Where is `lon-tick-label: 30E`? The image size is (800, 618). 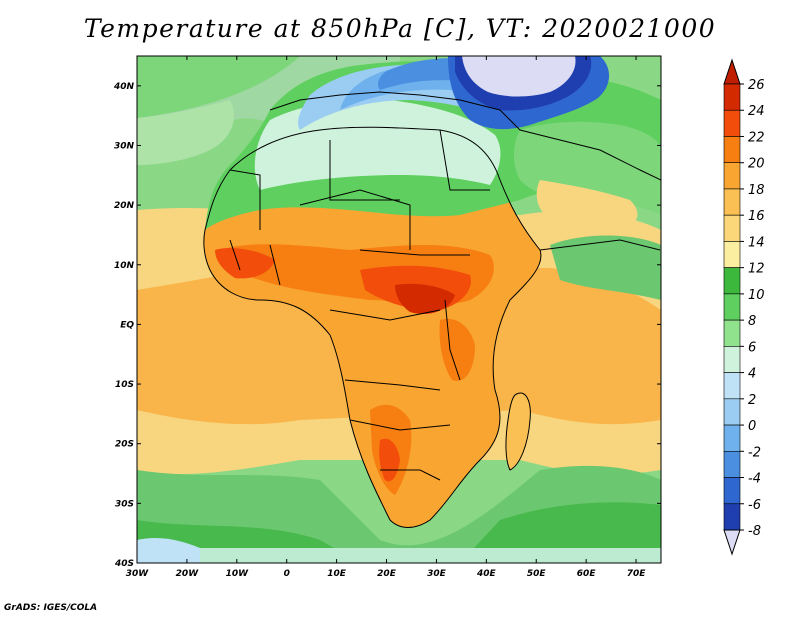
lon-tick-label: 30E is located at coordinates (437, 574).